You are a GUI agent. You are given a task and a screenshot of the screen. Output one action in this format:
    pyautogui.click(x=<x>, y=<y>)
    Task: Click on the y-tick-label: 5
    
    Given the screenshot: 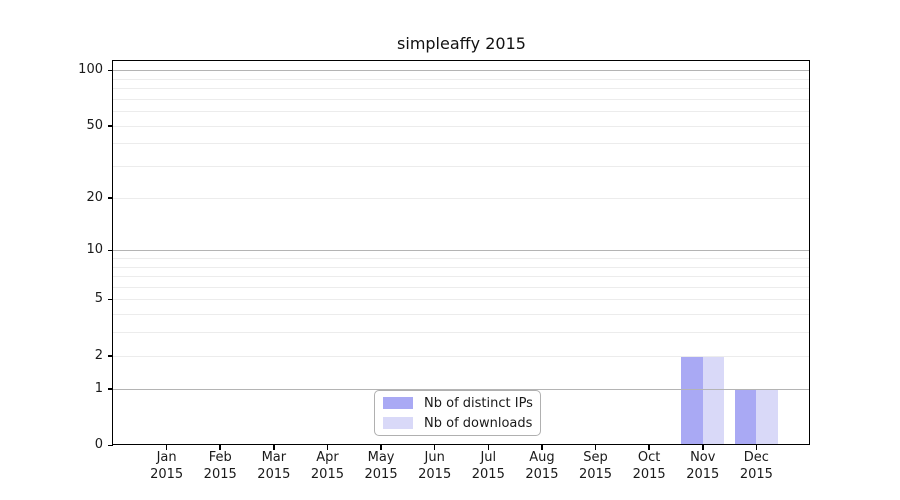 What is the action you would take?
    pyautogui.click(x=98, y=299)
    